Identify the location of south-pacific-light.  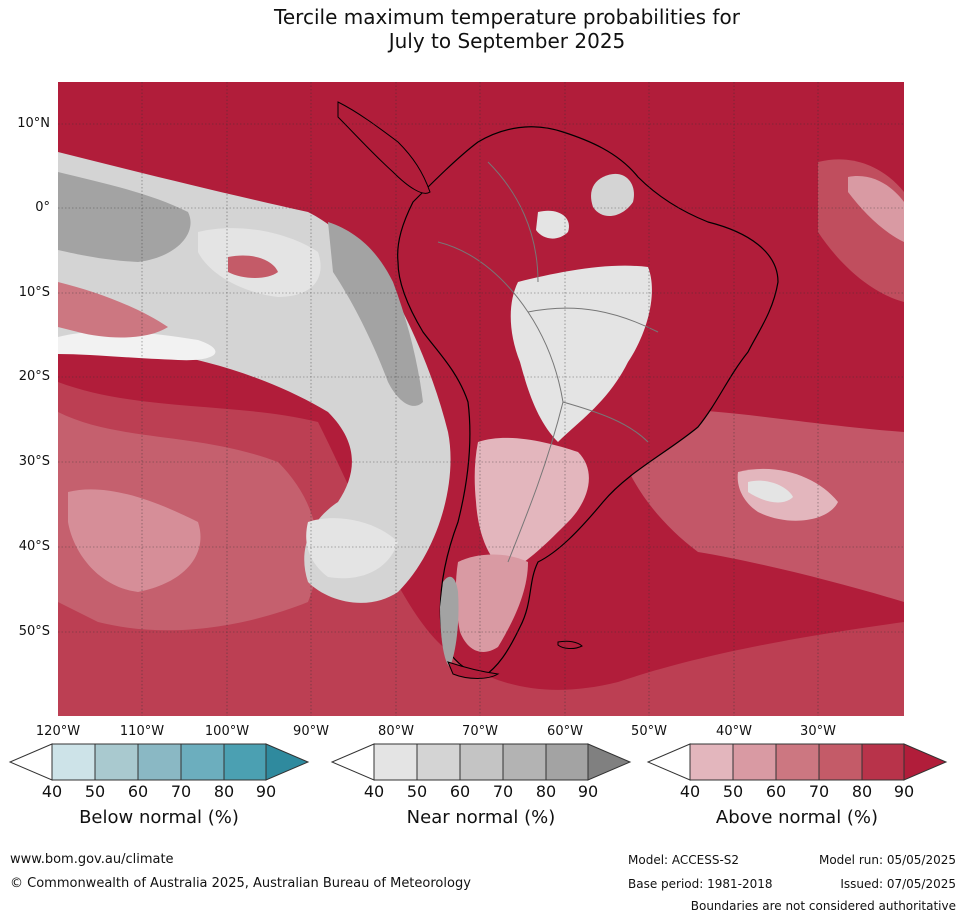
(134, 540).